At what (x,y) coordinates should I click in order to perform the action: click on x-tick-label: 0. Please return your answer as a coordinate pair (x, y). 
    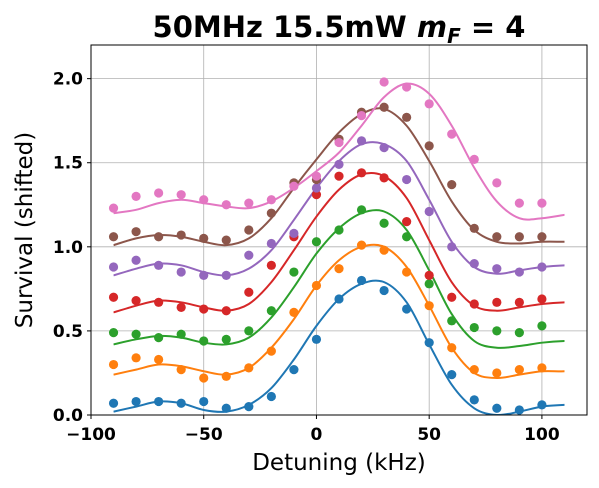
    Looking at the image, I should click on (317, 435).